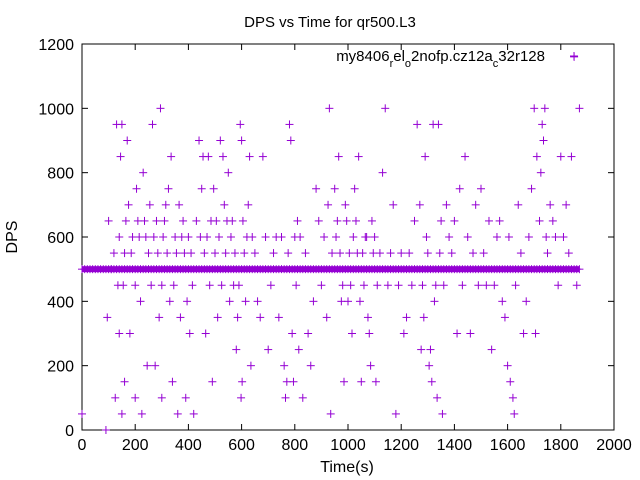 The image size is (640, 480). Describe the element at coordinates (241, 445) in the screenshot. I see `x-tick-label: 600` at that location.